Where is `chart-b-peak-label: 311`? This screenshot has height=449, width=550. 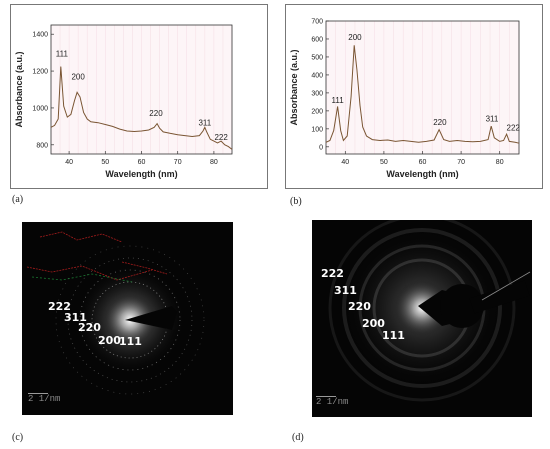
chart-b-peak-label: 311 is located at coordinates (492, 119).